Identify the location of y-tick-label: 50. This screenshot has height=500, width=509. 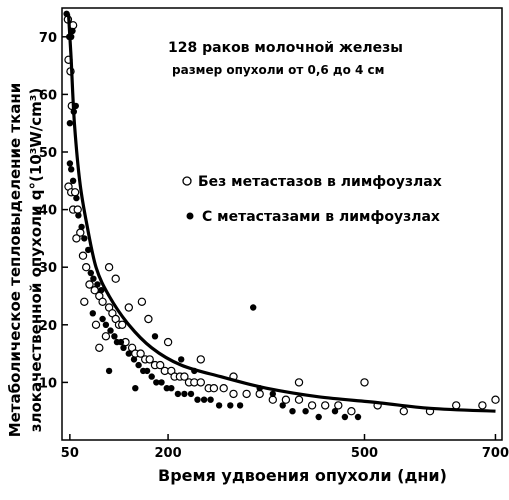
(48, 153).